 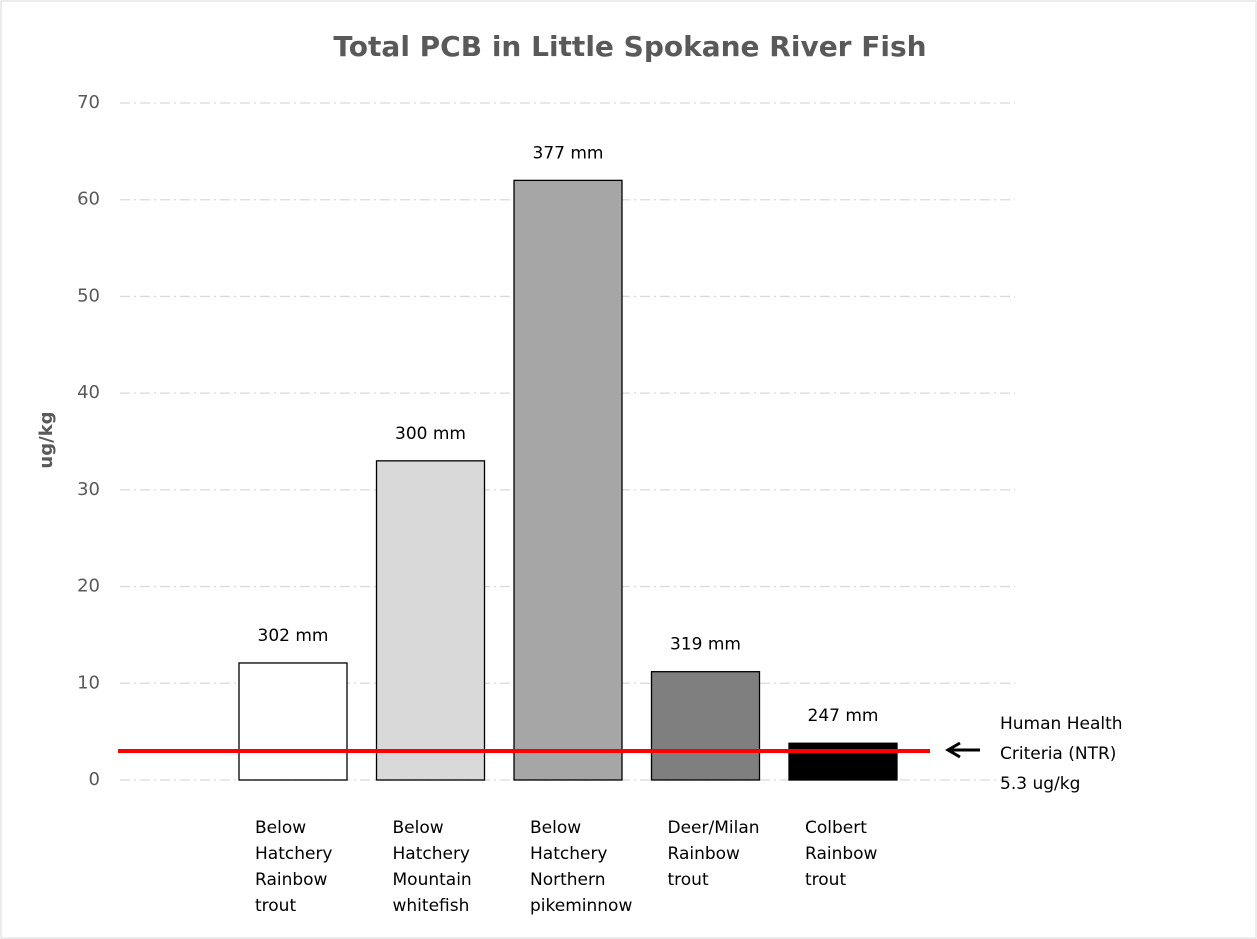 I want to click on x-tick-label: pikeminnow, so click(x=581, y=906).